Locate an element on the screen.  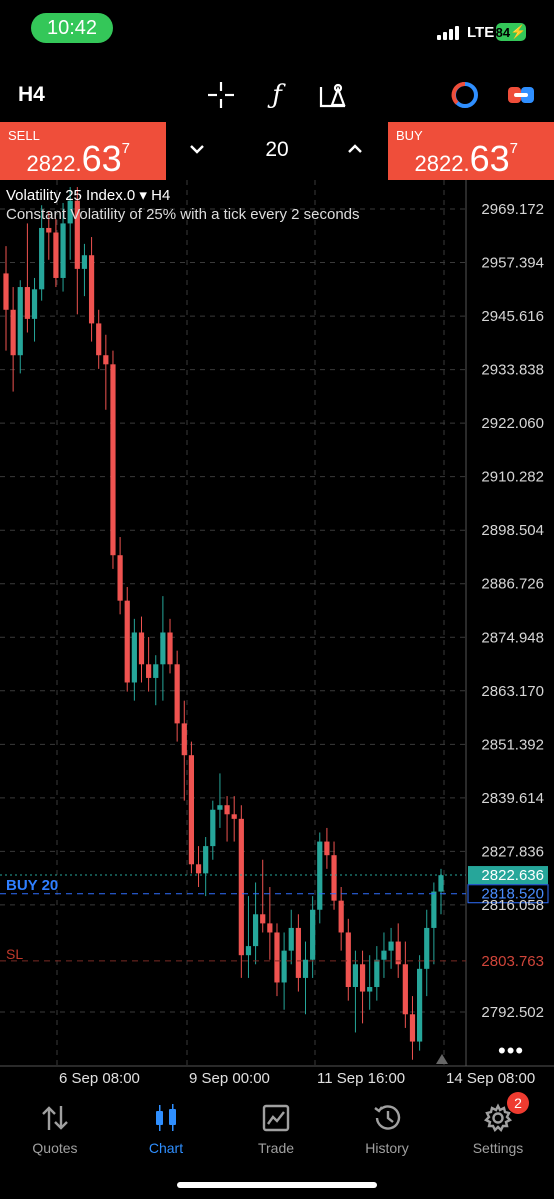
buy-button: BUY 2822.637 is located at coordinates (471, 151).